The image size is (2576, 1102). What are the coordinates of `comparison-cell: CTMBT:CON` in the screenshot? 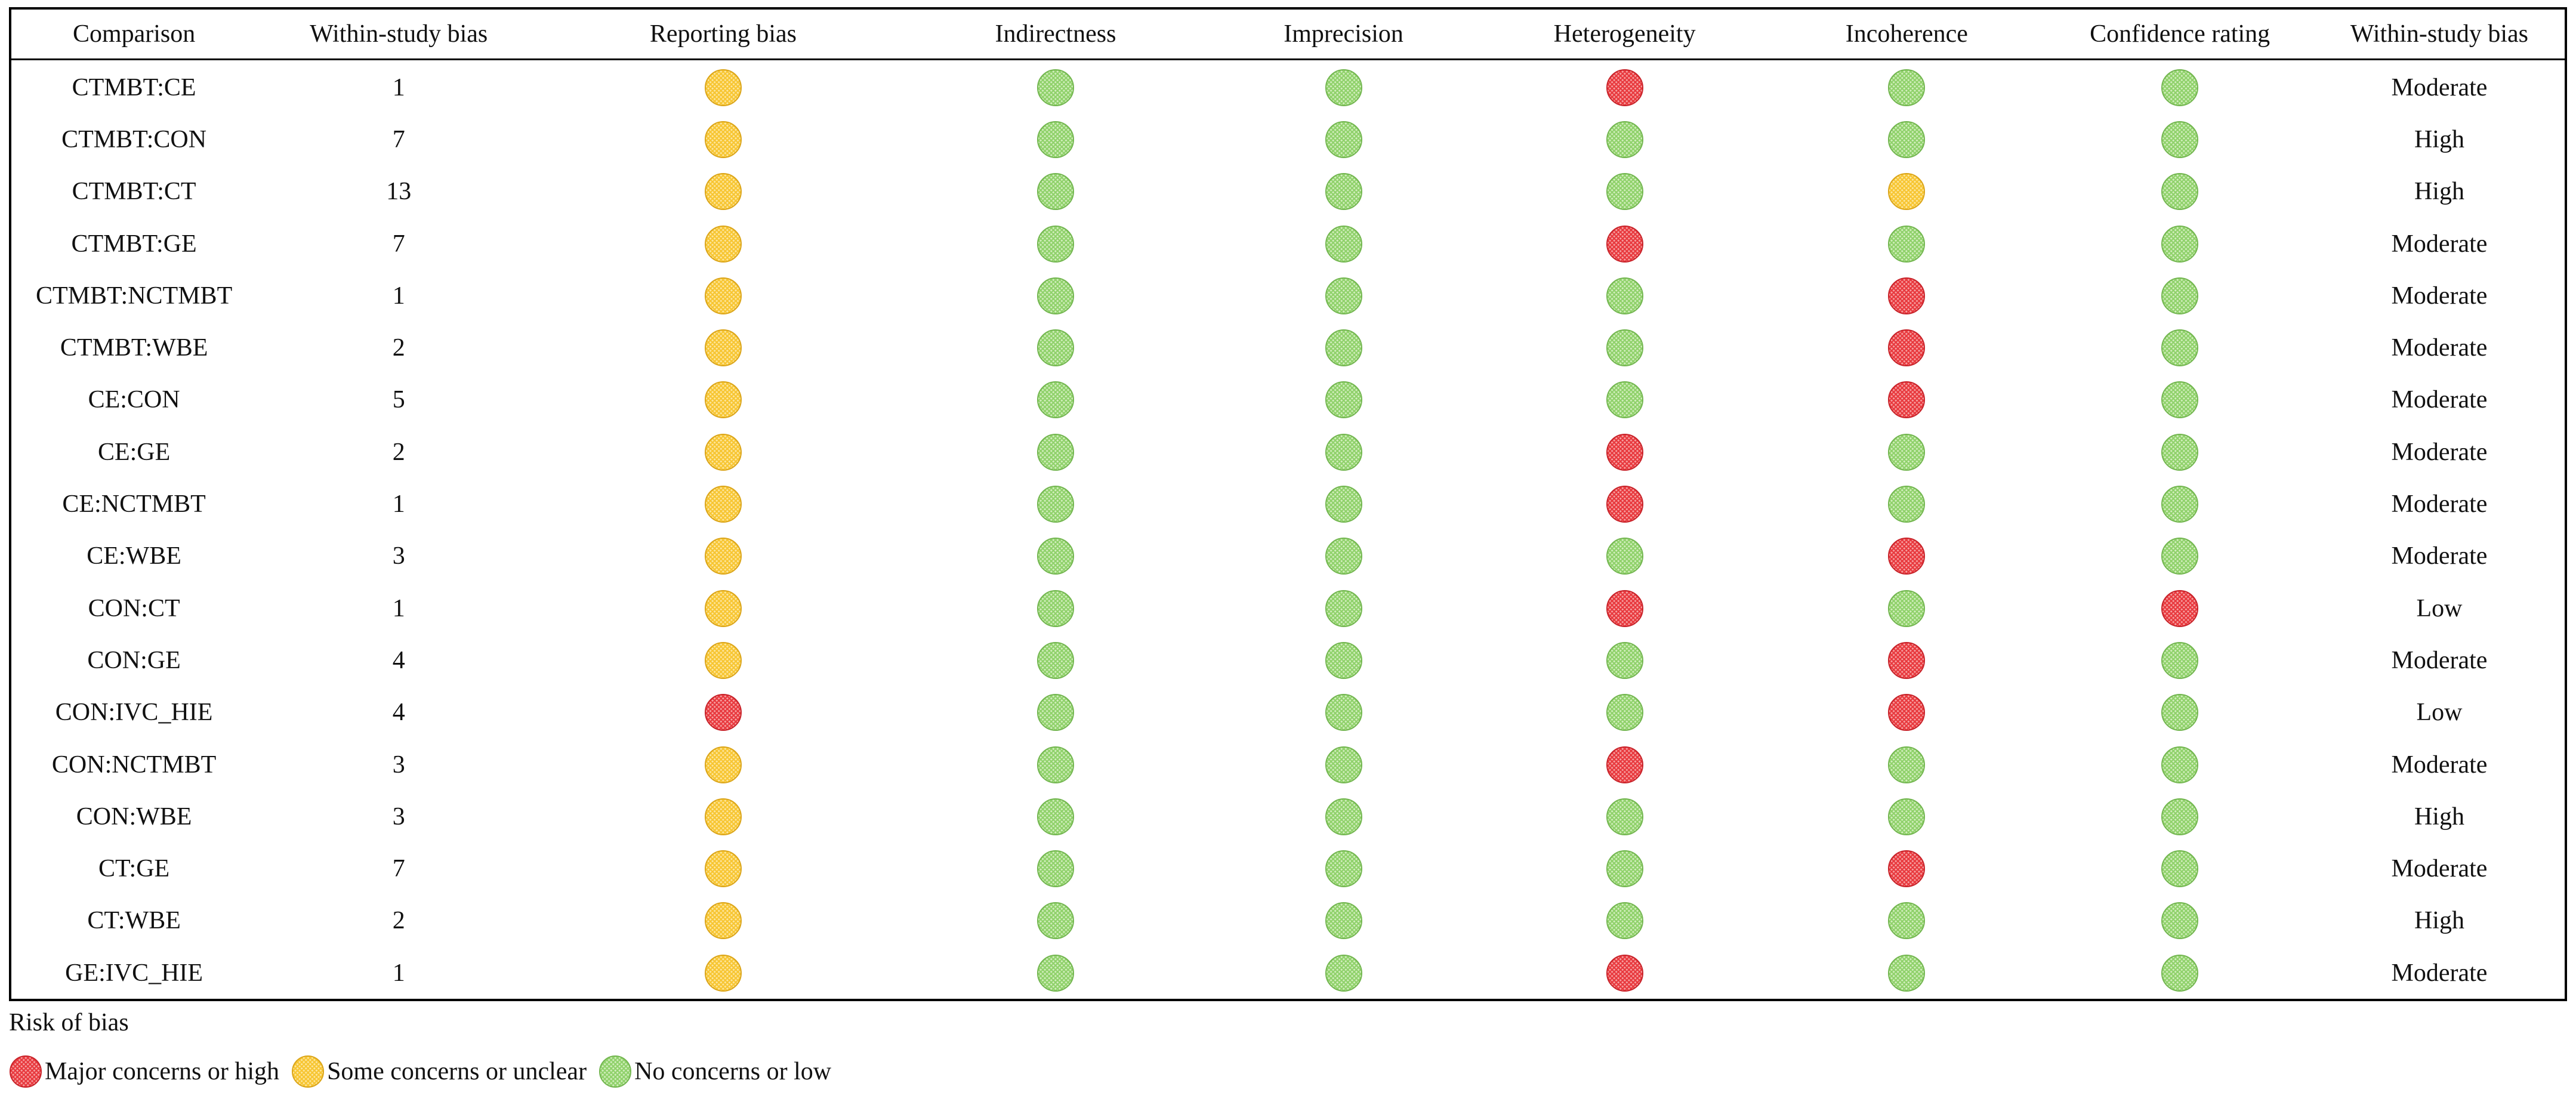 It's located at (134, 139).